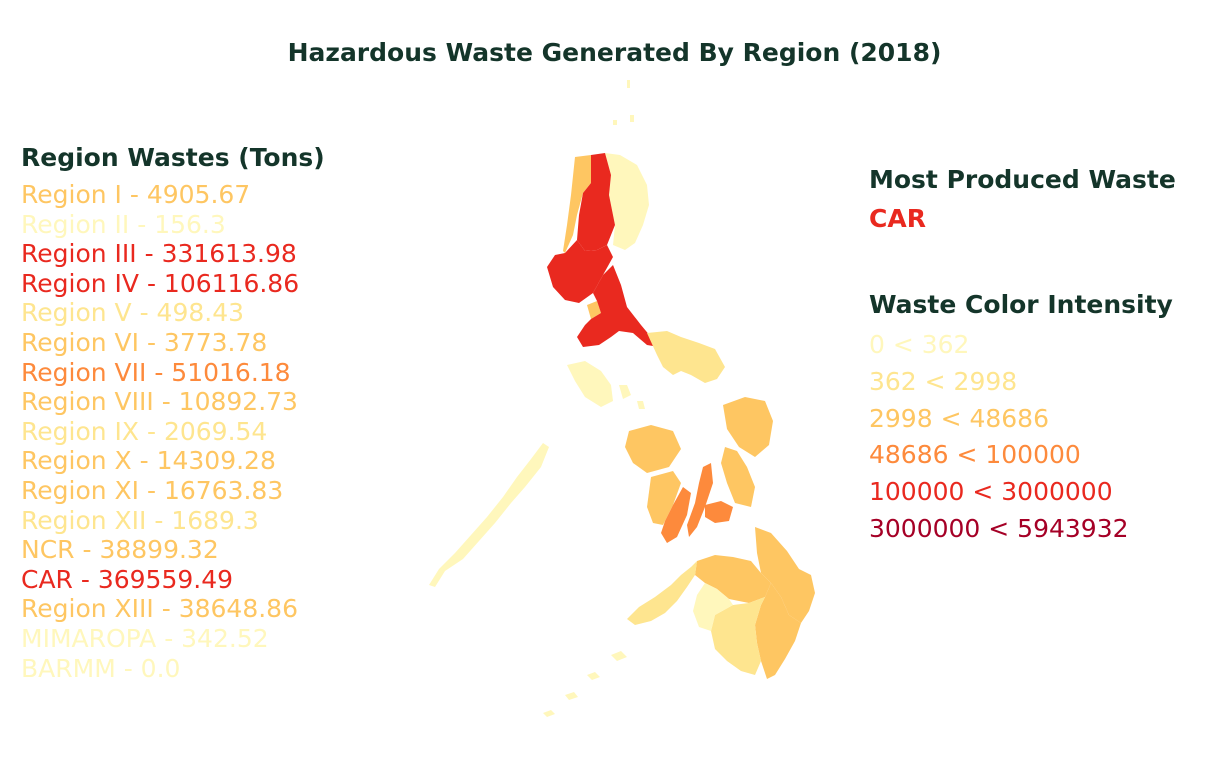  What do you see at coordinates (686, 357) in the screenshot?
I see `region-bicol` at bounding box center [686, 357].